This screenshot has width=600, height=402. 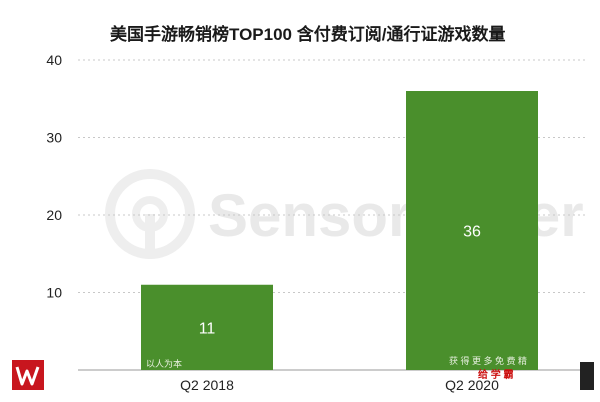 I want to click on right-bar-red-text: 给 学 霸, so click(x=496, y=374).